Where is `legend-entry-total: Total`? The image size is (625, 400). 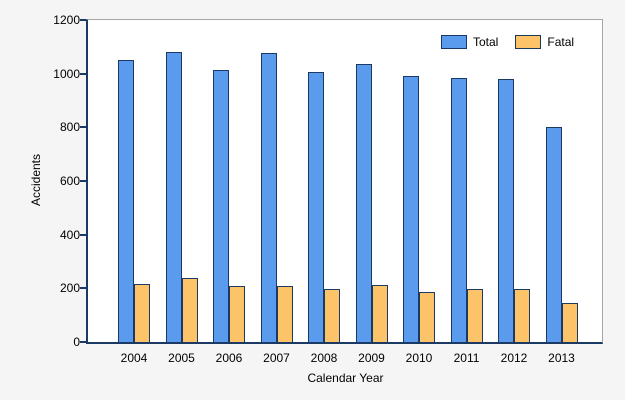 legend-entry-total: Total is located at coordinates (469, 42).